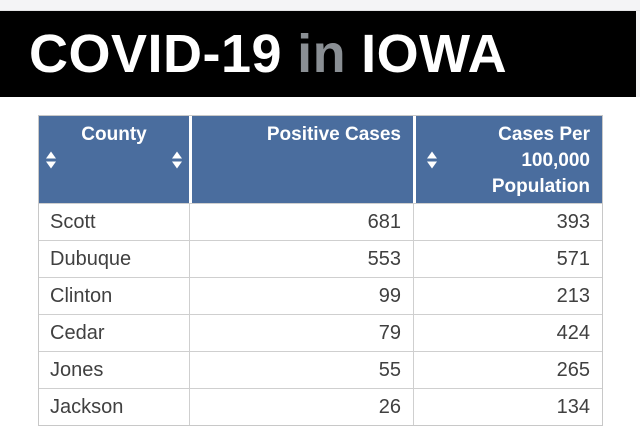 Image resolution: width=640 pixels, height=446 pixels. I want to click on title-part-iowa: IOWA, so click(434, 54).